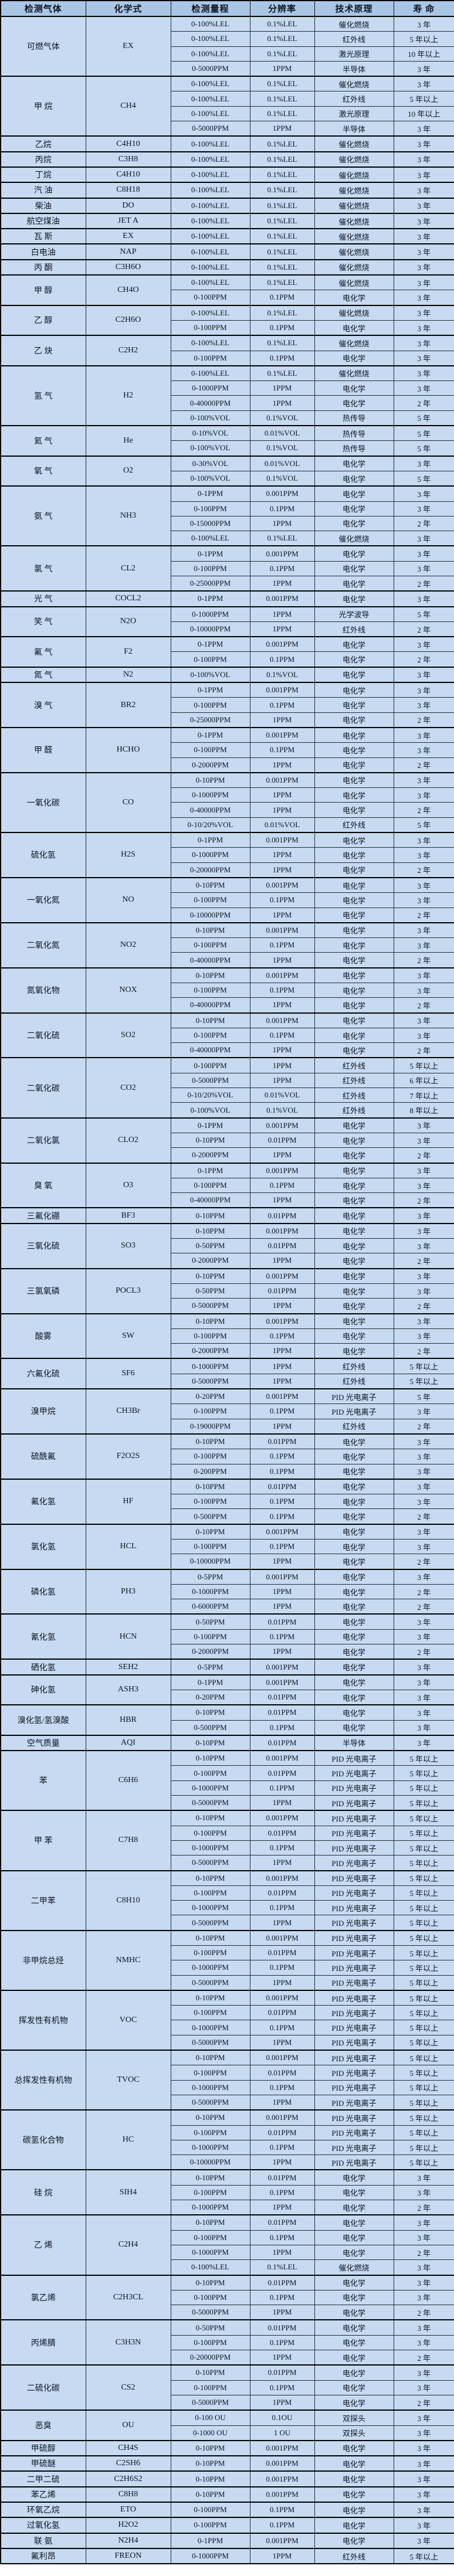  I want to click on table-row: 氟 气 F2 0-1PPM 0.001PPM 电化学 3 年, so click(227, 652).